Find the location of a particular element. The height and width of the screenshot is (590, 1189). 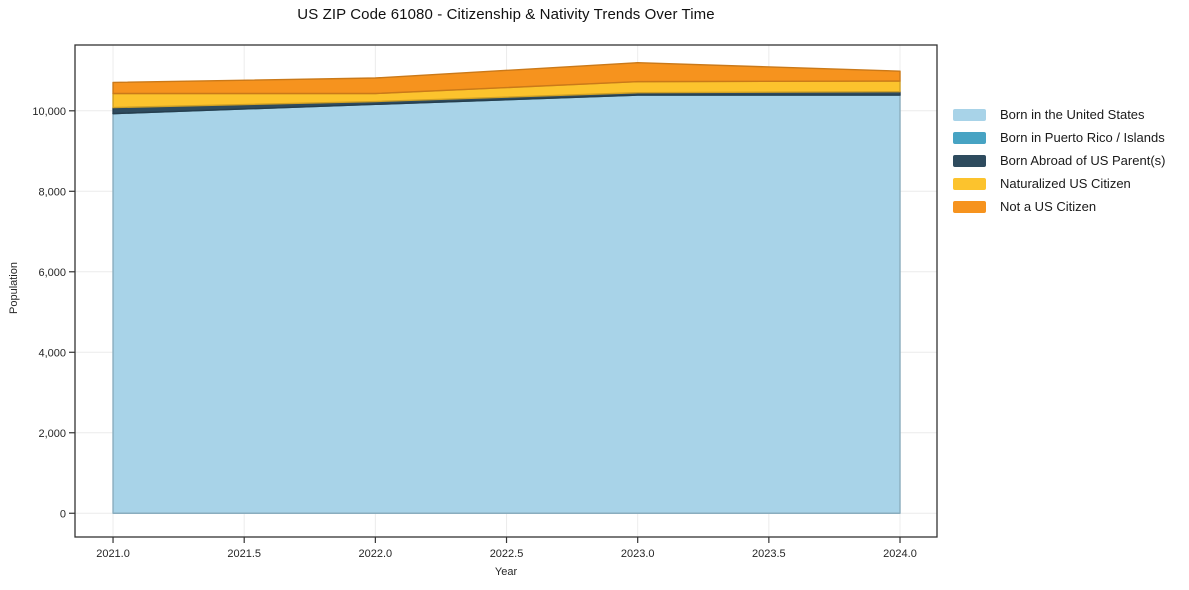

y-tick-label: 6,000 is located at coordinates (52, 273).